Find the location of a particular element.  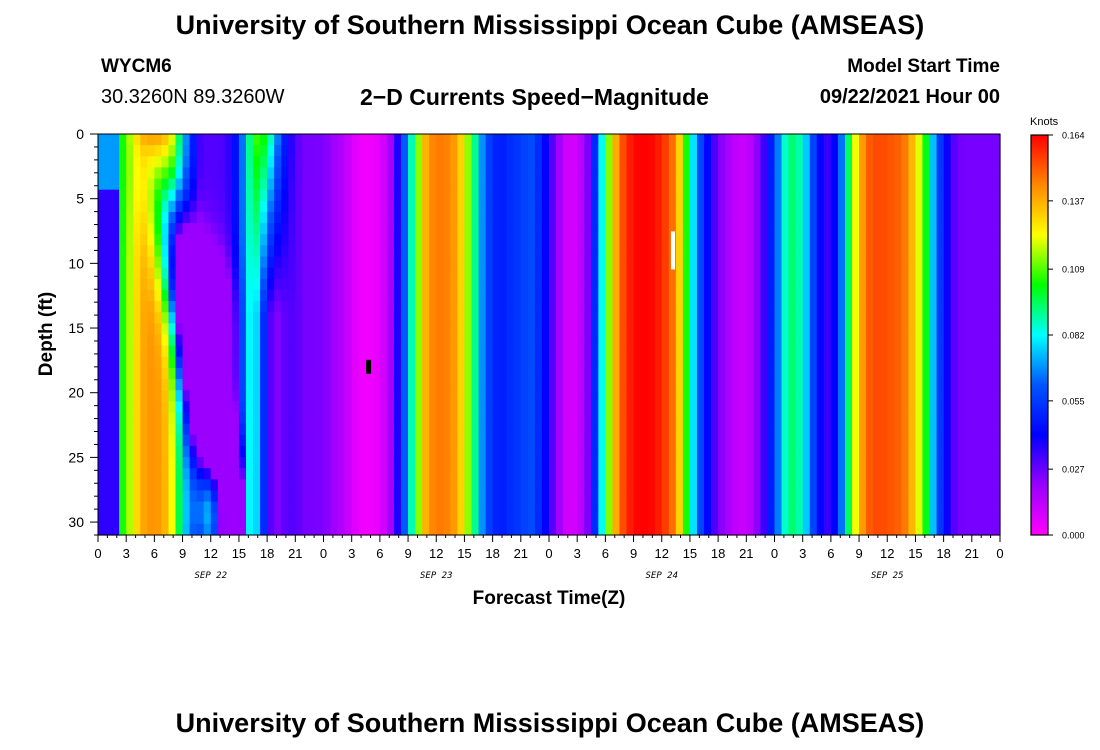

x-tick-label: 18 is located at coordinates (492, 553).